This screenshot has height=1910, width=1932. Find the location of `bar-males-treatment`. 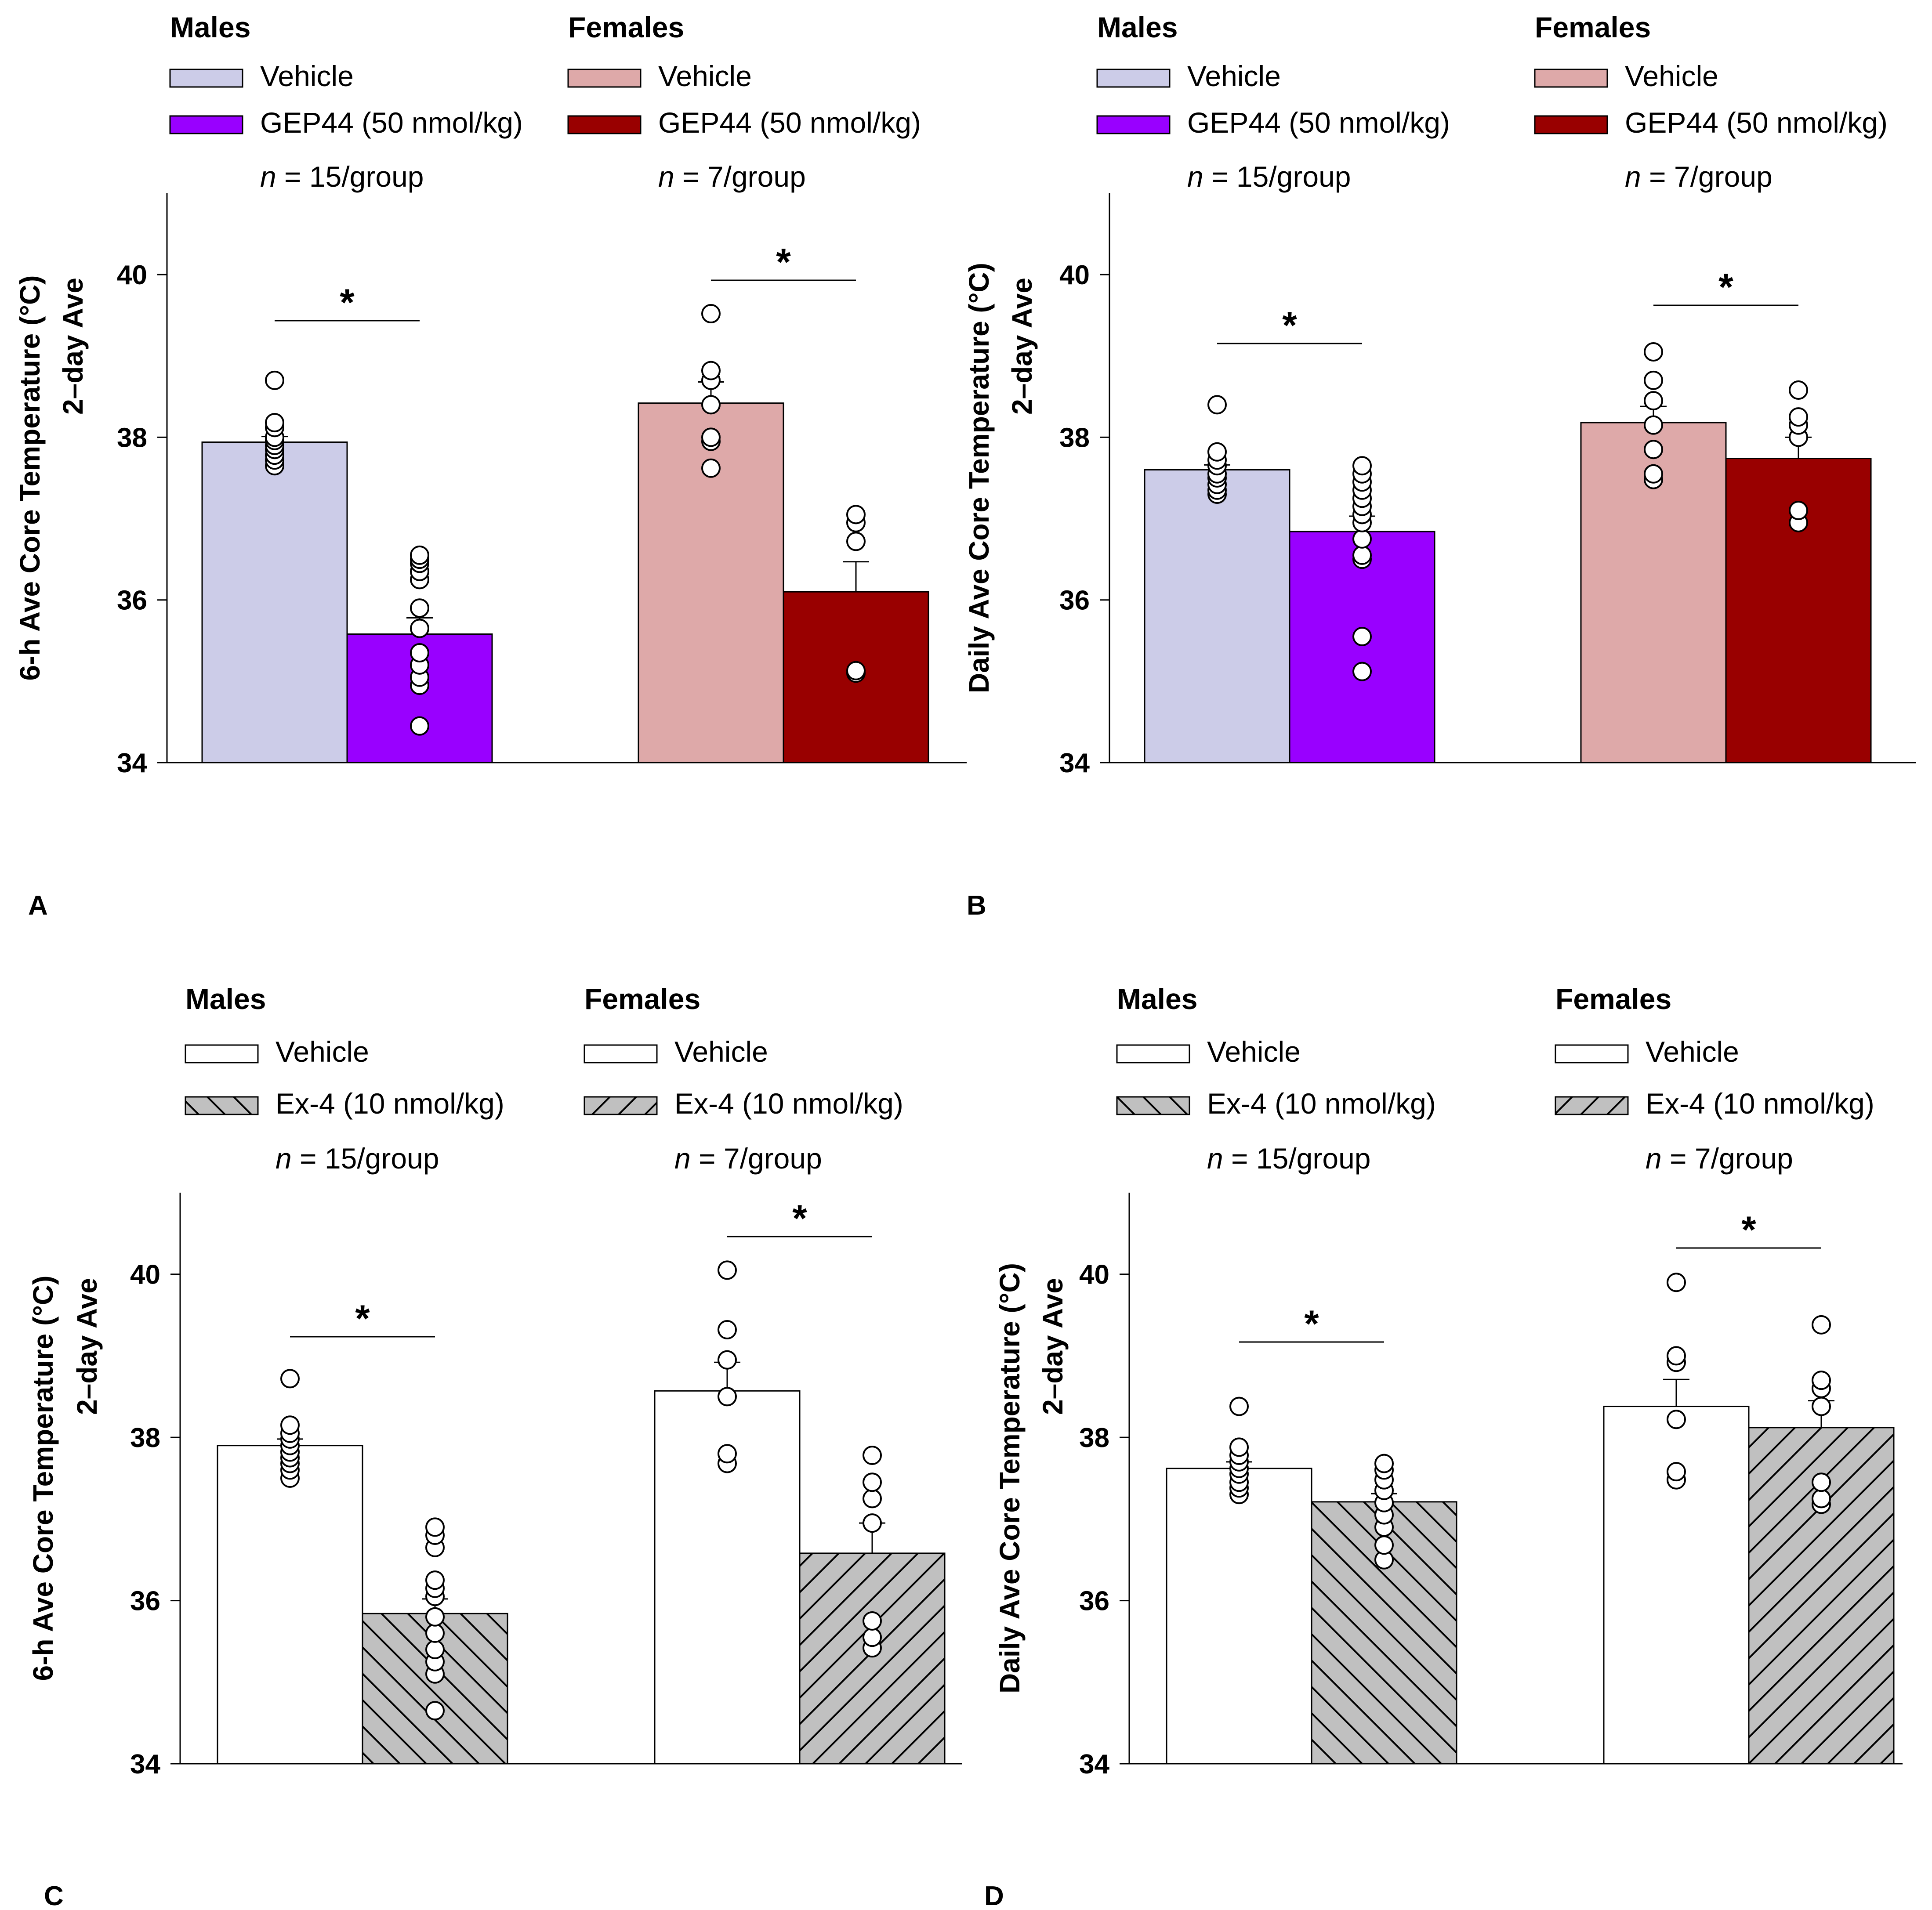

bar-males-treatment is located at coordinates (1362, 647).